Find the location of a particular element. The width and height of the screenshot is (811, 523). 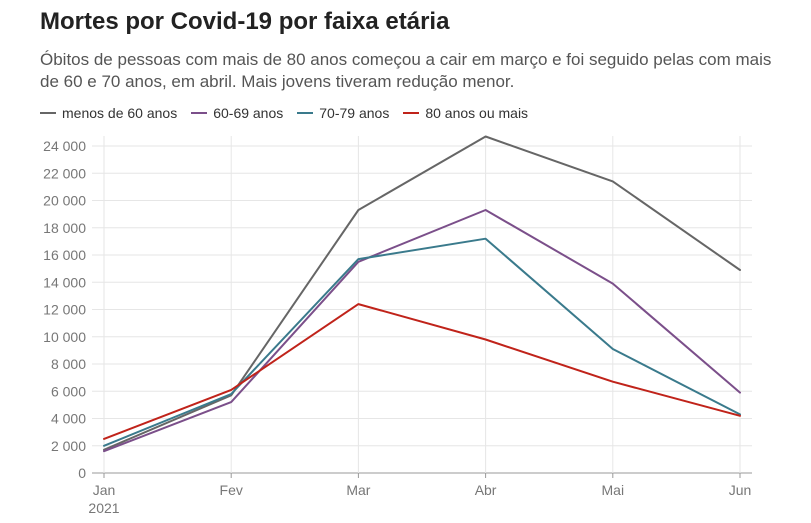

x-tick-label: Abr is located at coordinates (486, 490).